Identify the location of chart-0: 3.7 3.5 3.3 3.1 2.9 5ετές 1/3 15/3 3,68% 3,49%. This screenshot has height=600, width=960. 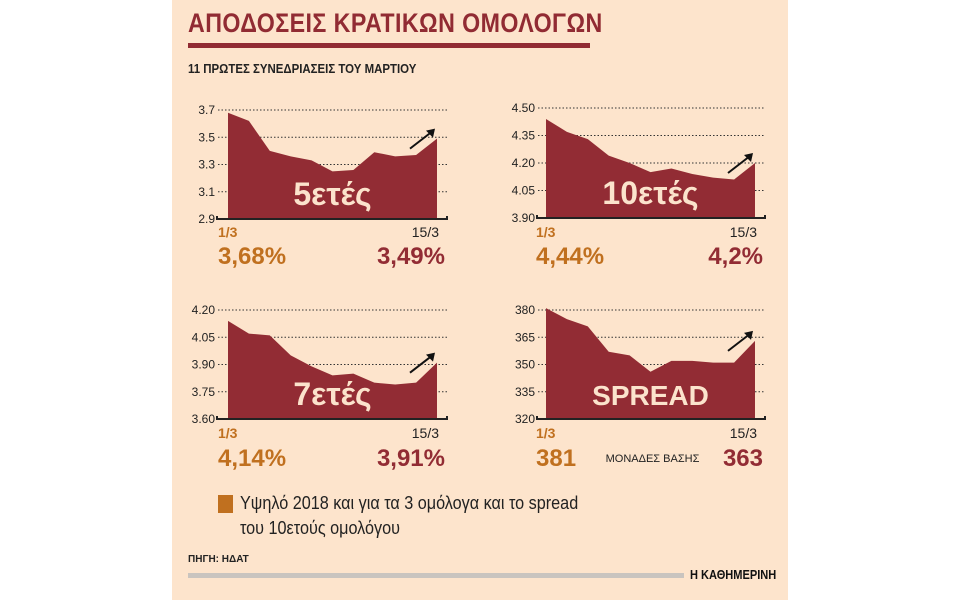
(323, 186).